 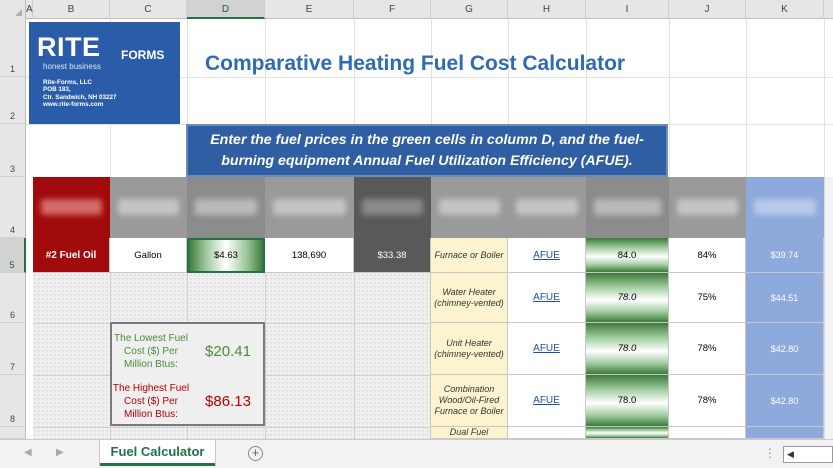 What do you see at coordinates (707, 207) in the screenshot?
I see `header-adjusted-efficiency` at bounding box center [707, 207].